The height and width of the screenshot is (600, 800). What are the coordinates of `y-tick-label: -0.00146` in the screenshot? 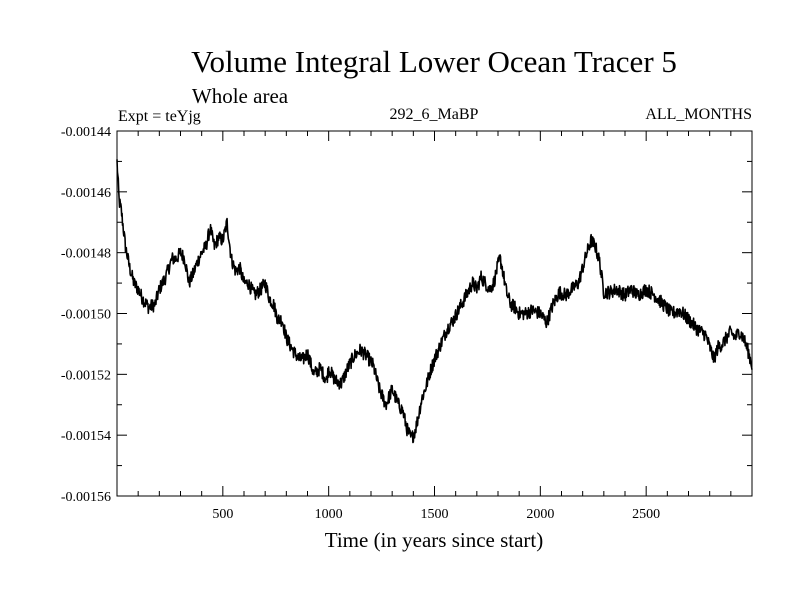 It's located at (86, 193).